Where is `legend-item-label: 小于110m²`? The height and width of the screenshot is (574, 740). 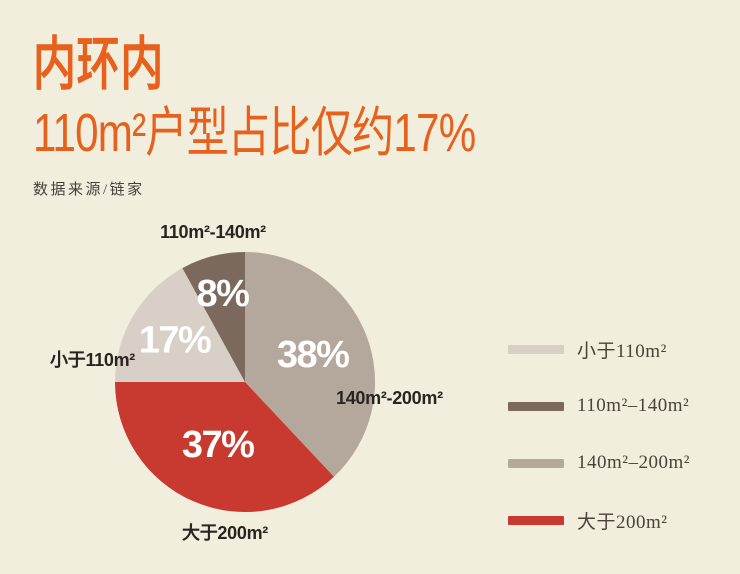 legend-item-label: 小于110m² is located at coordinates (622, 351).